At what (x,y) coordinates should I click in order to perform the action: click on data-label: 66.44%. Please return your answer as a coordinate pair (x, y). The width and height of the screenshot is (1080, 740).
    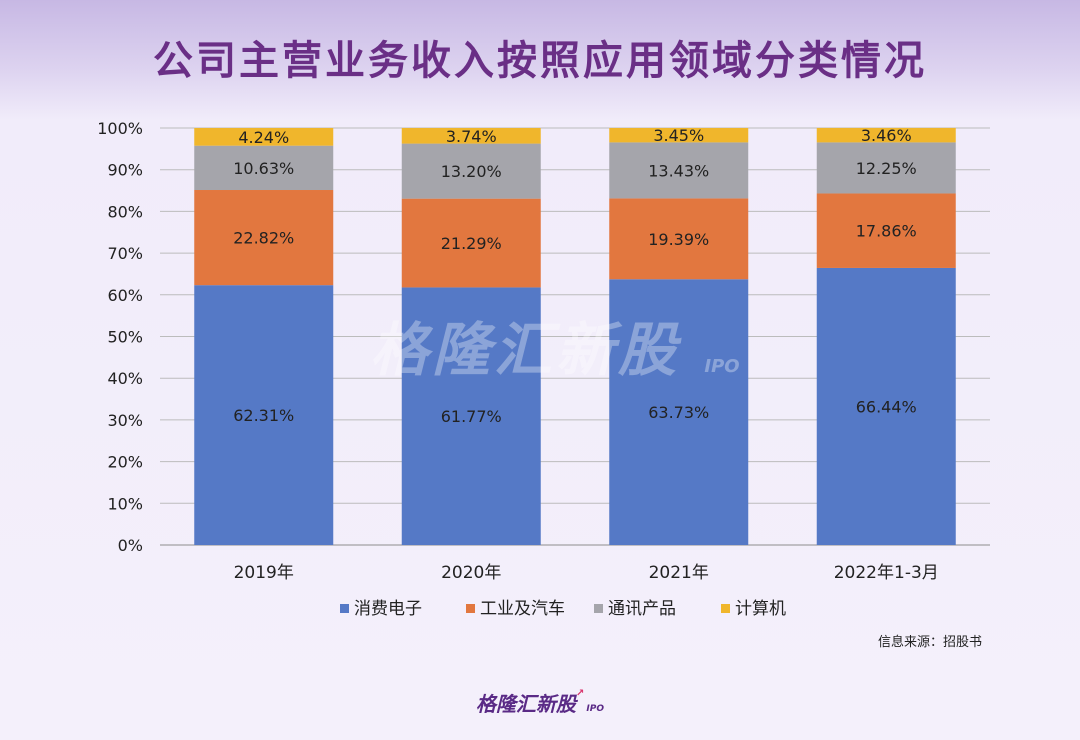
    Looking at the image, I should click on (886, 406).